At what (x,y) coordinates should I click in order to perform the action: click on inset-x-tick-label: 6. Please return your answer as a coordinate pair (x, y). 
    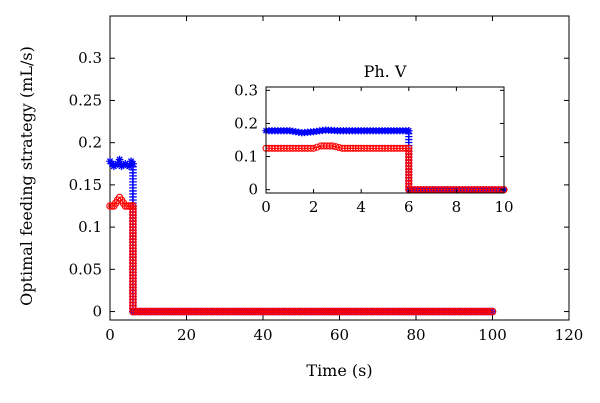
    Looking at the image, I should click on (409, 207).